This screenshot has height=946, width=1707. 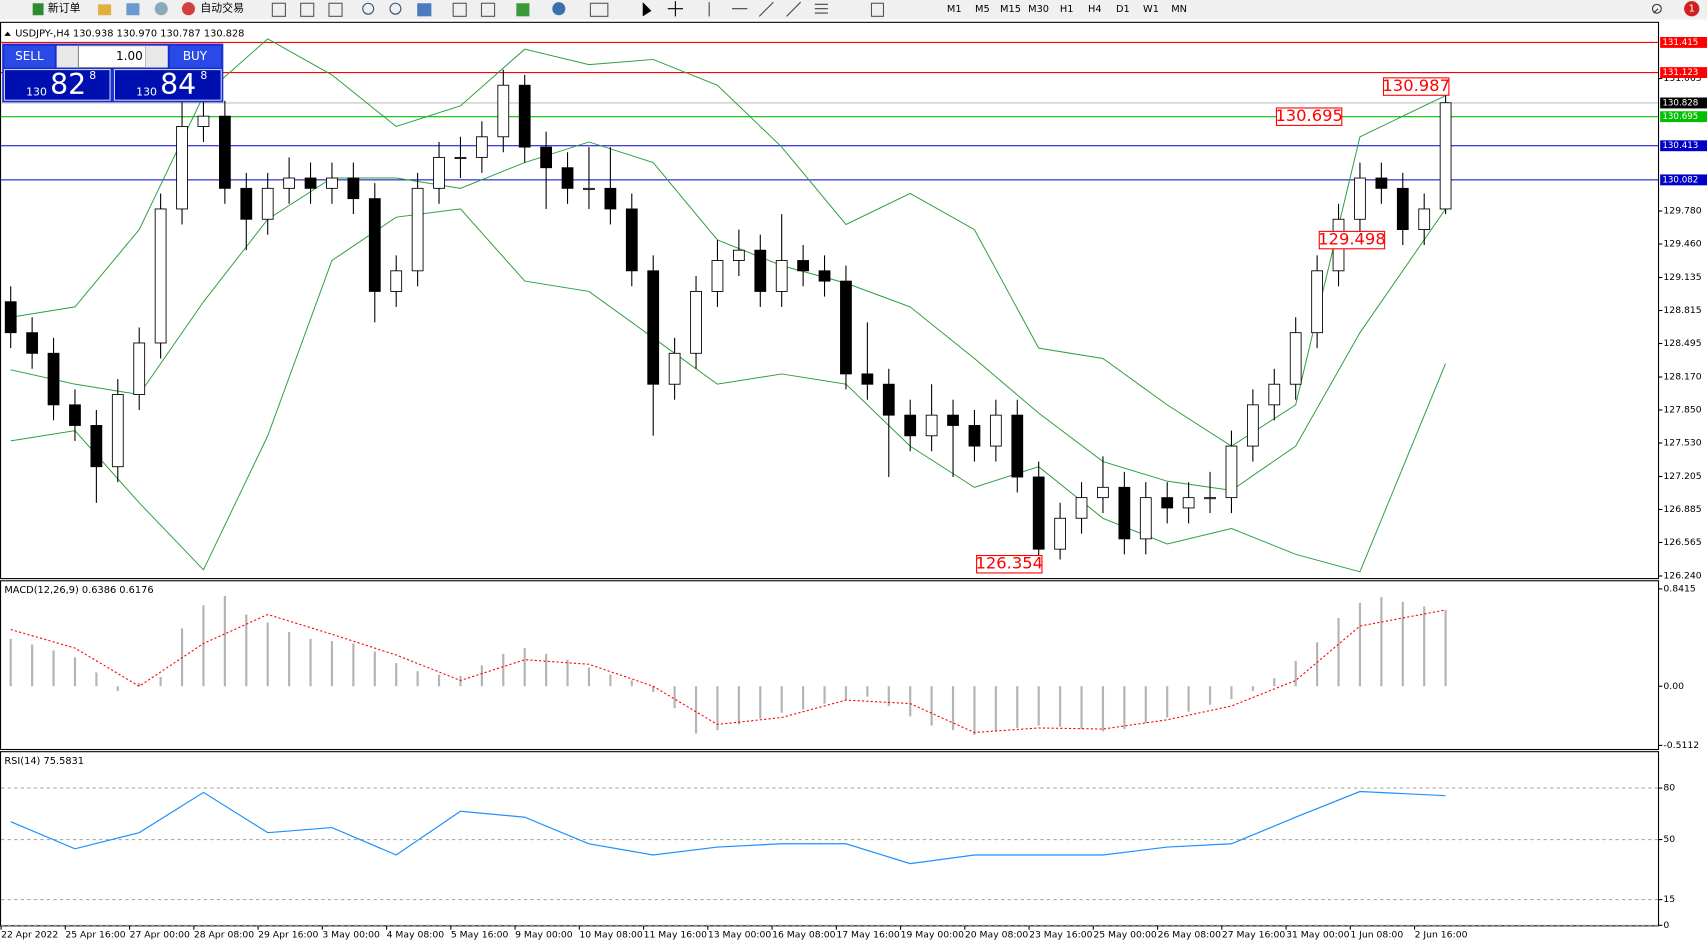 What do you see at coordinates (1441, 935) in the screenshot?
I see `x-tick-label: 2 Jun 16:00` at bounding box center [1441, 935].